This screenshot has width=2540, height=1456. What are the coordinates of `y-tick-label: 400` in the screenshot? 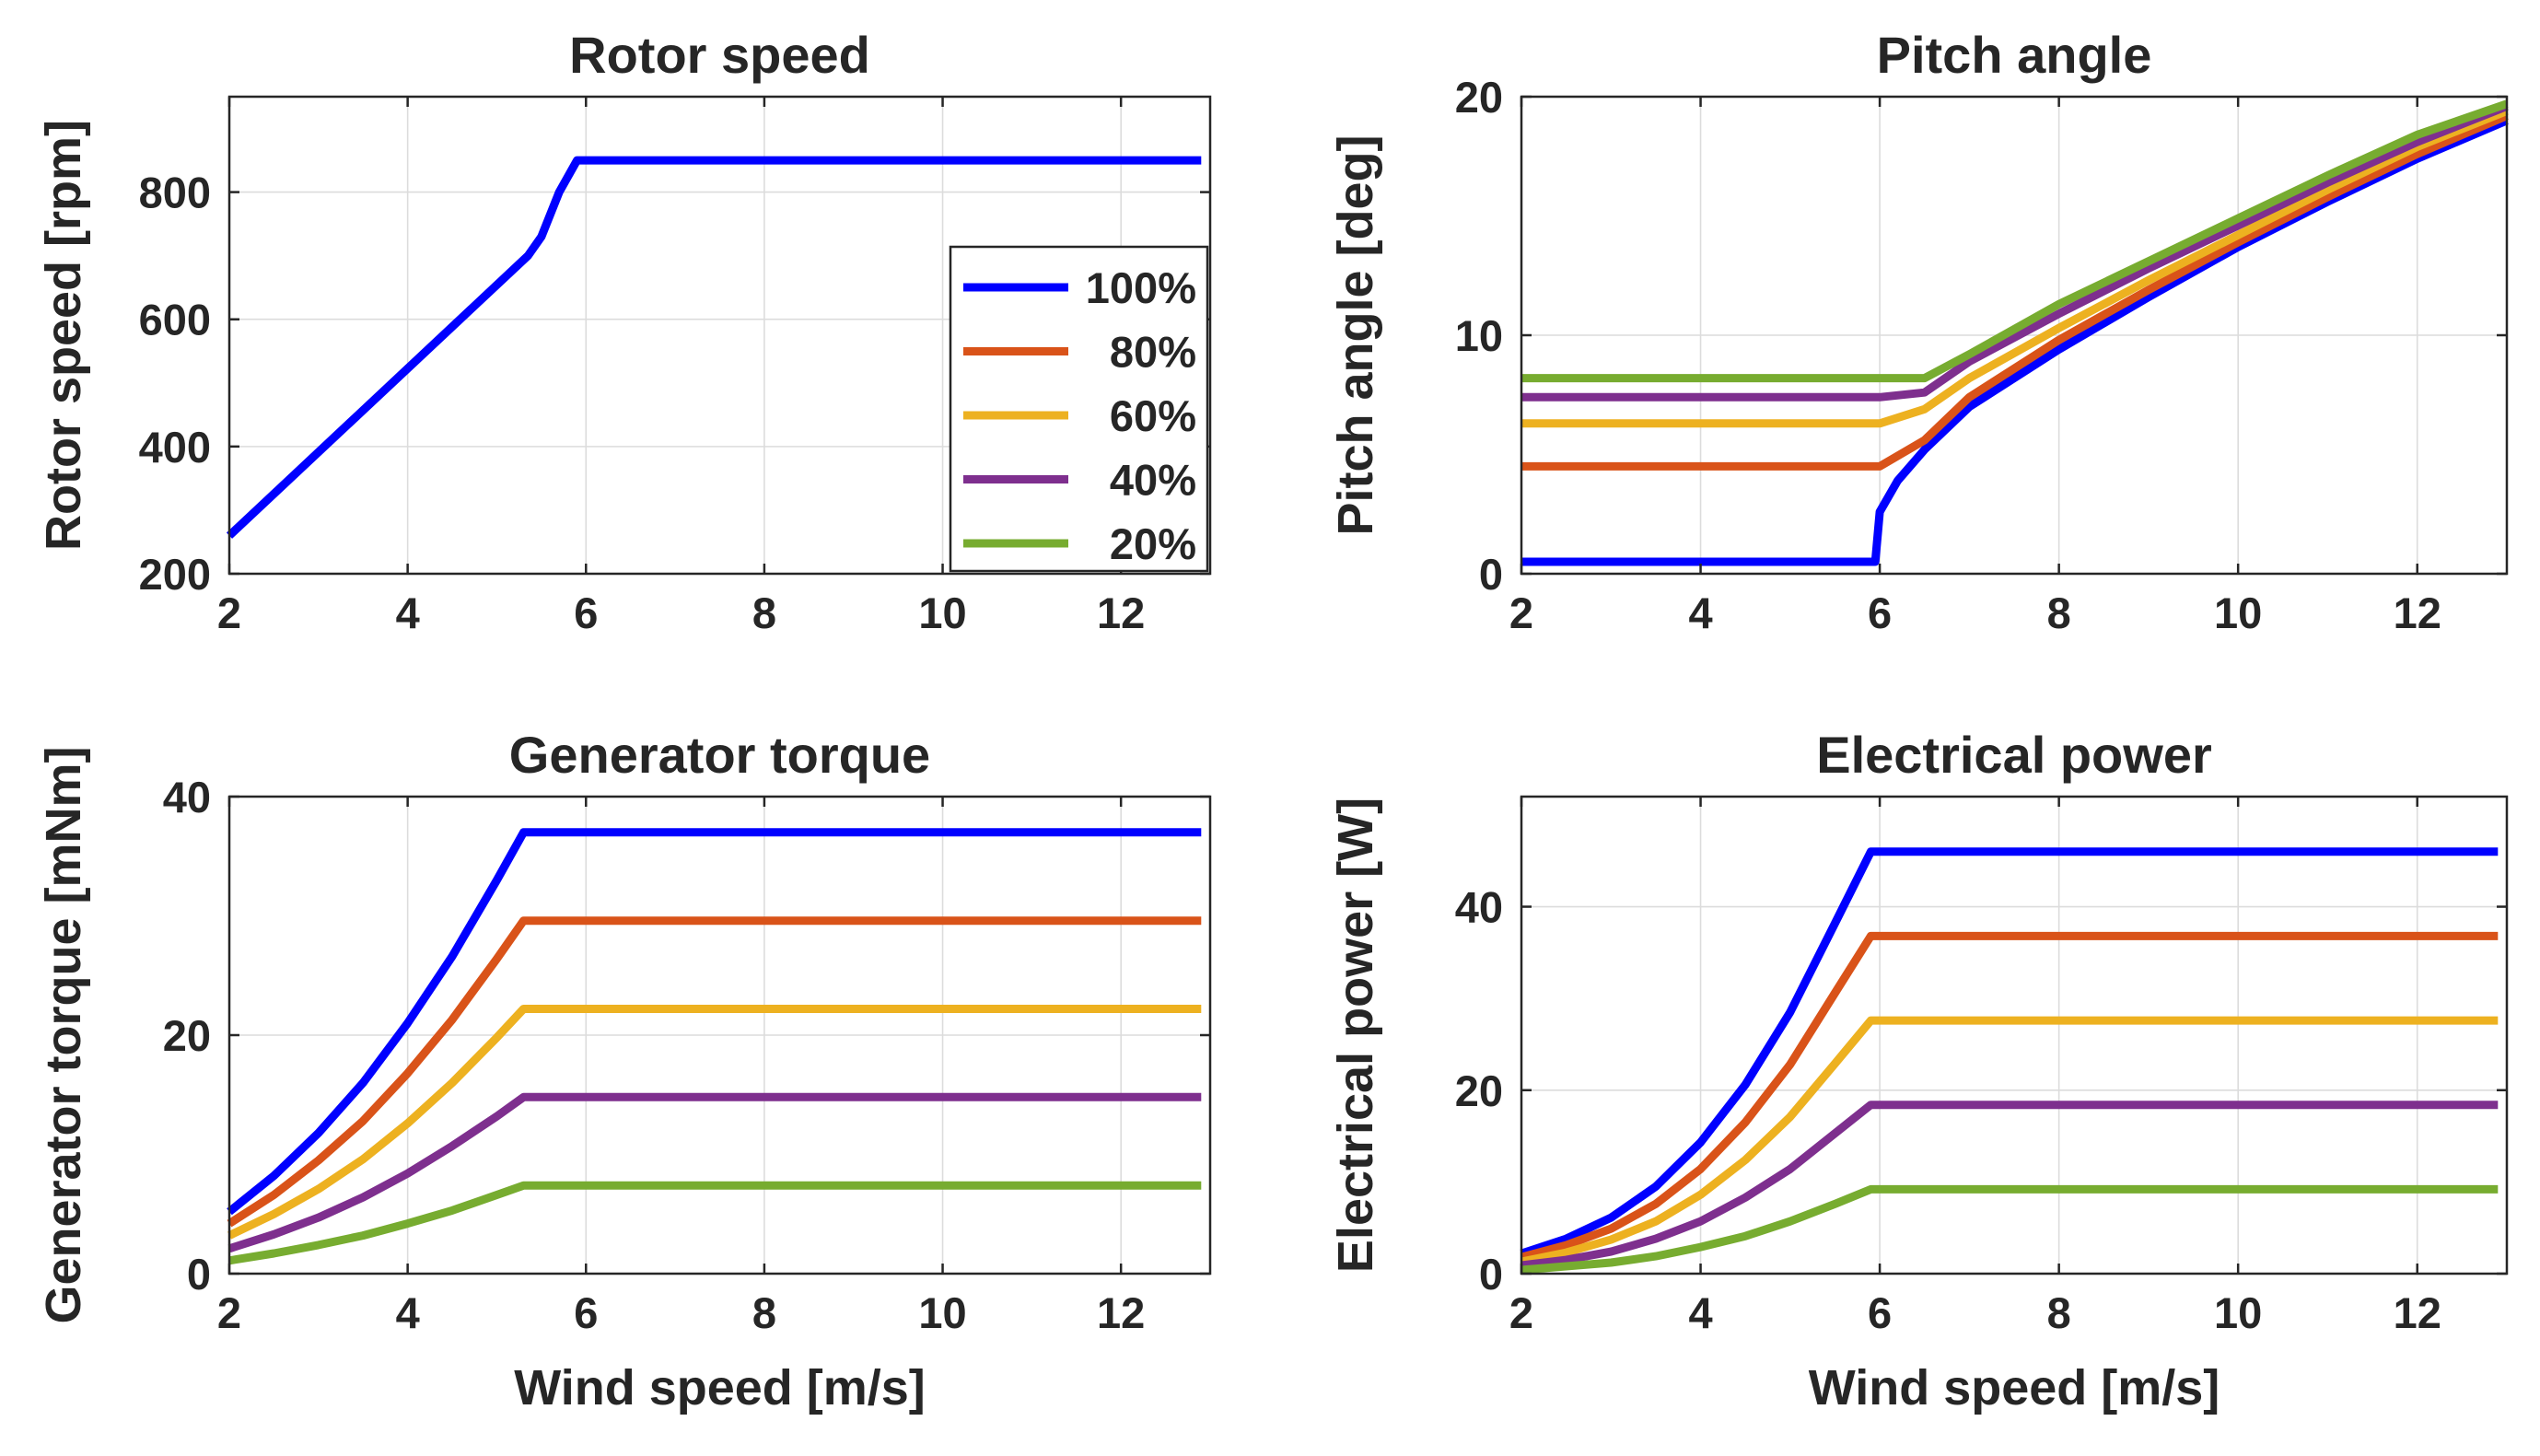 It's located at (175, 447).